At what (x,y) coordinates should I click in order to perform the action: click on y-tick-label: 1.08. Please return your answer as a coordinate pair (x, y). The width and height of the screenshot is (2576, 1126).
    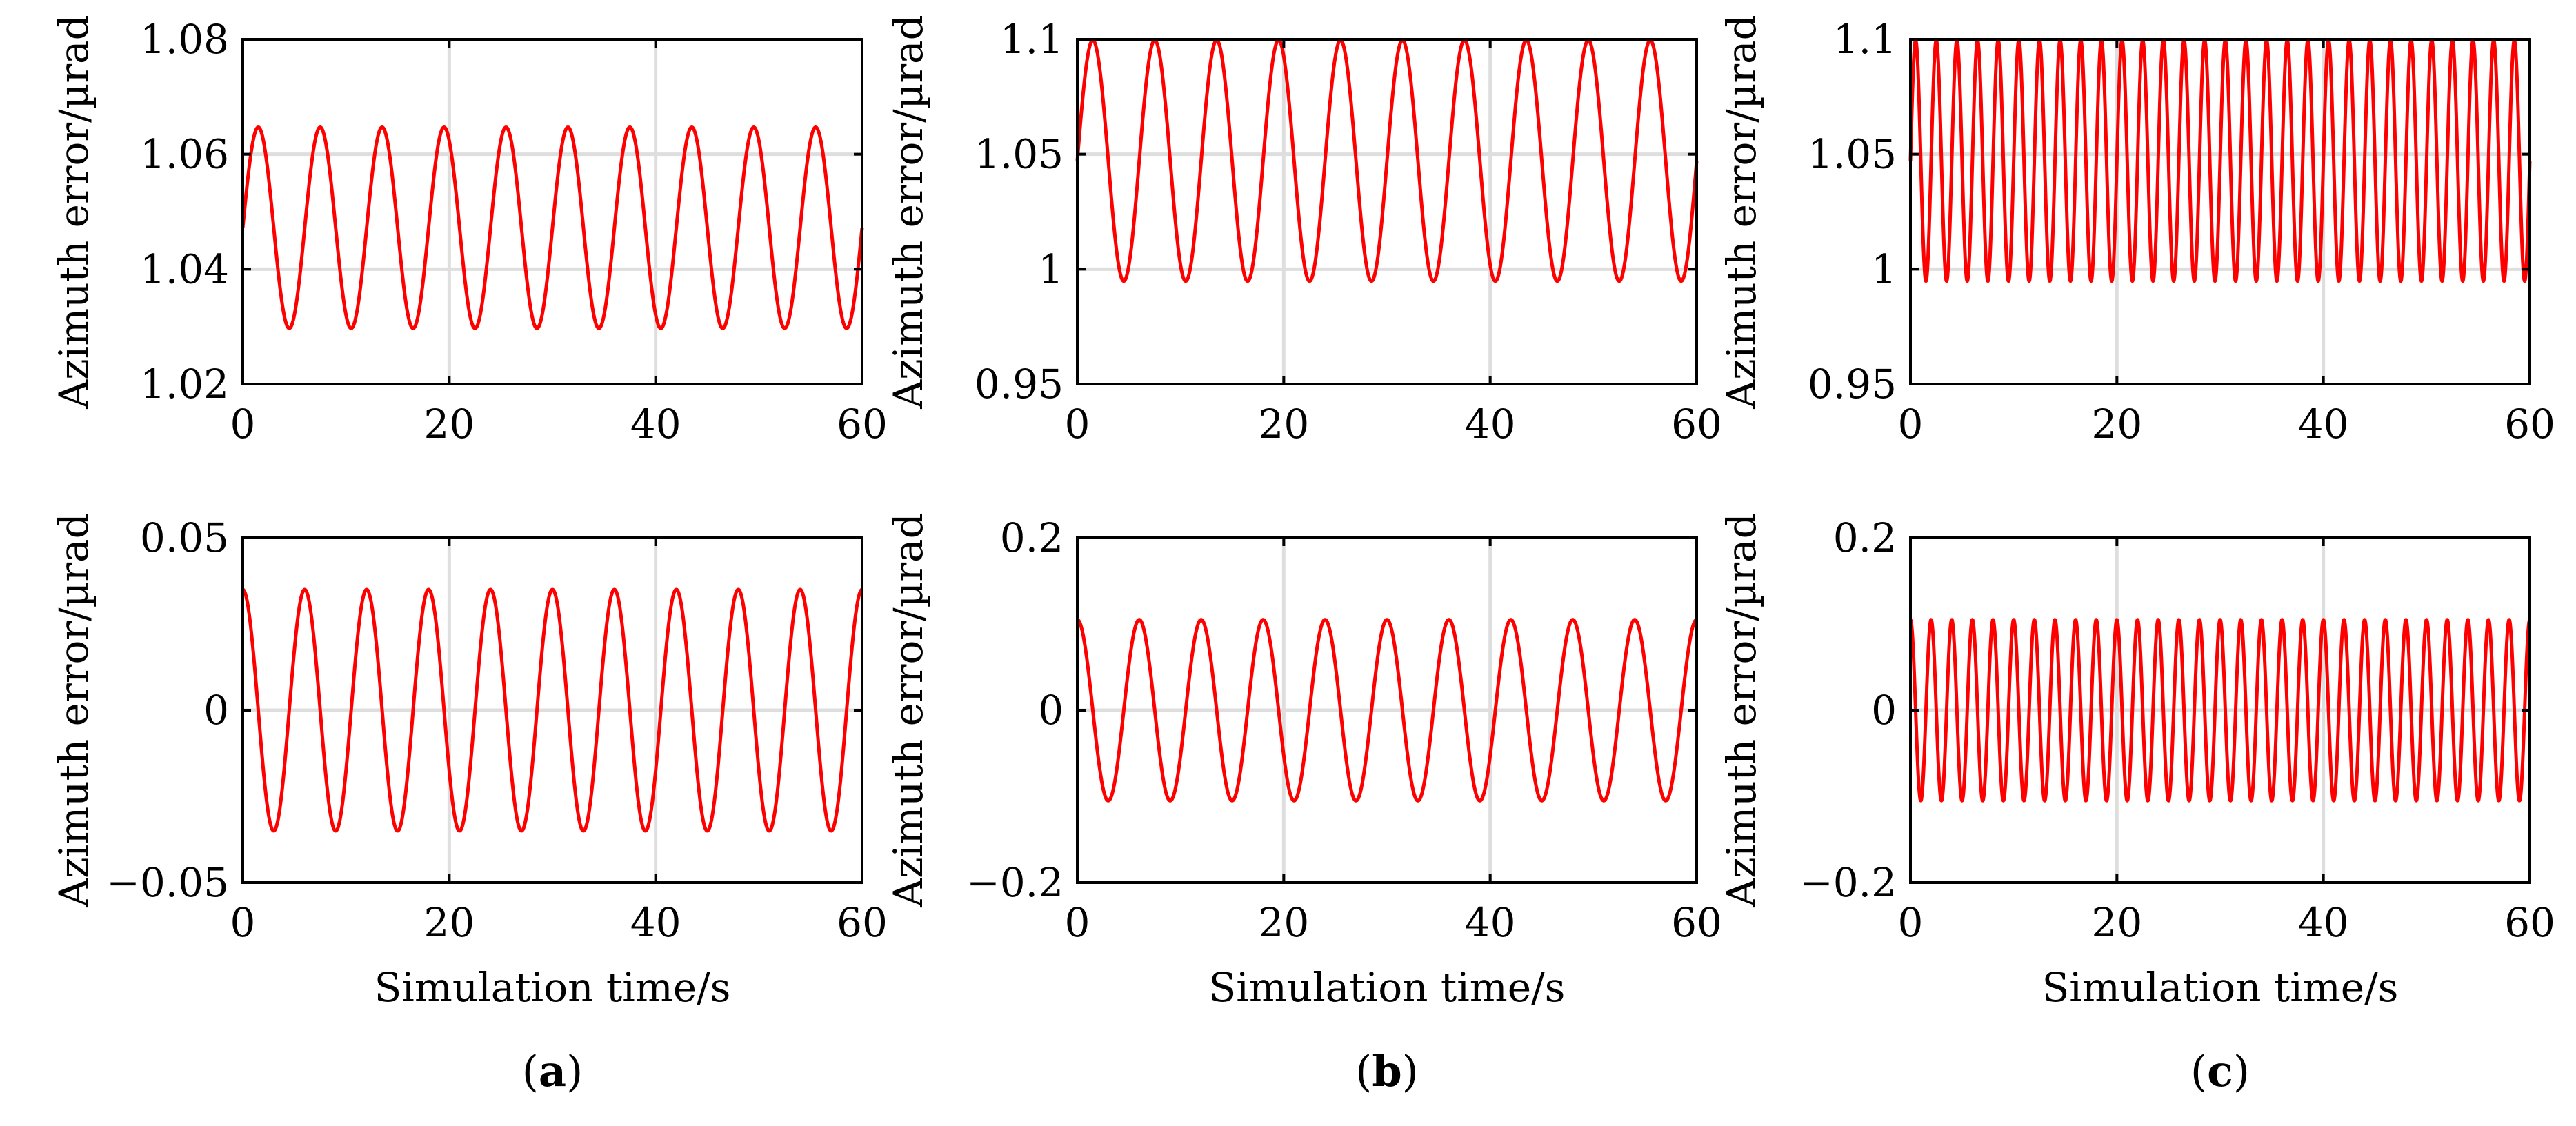
    Looking at the image, I should click on (184, 39).